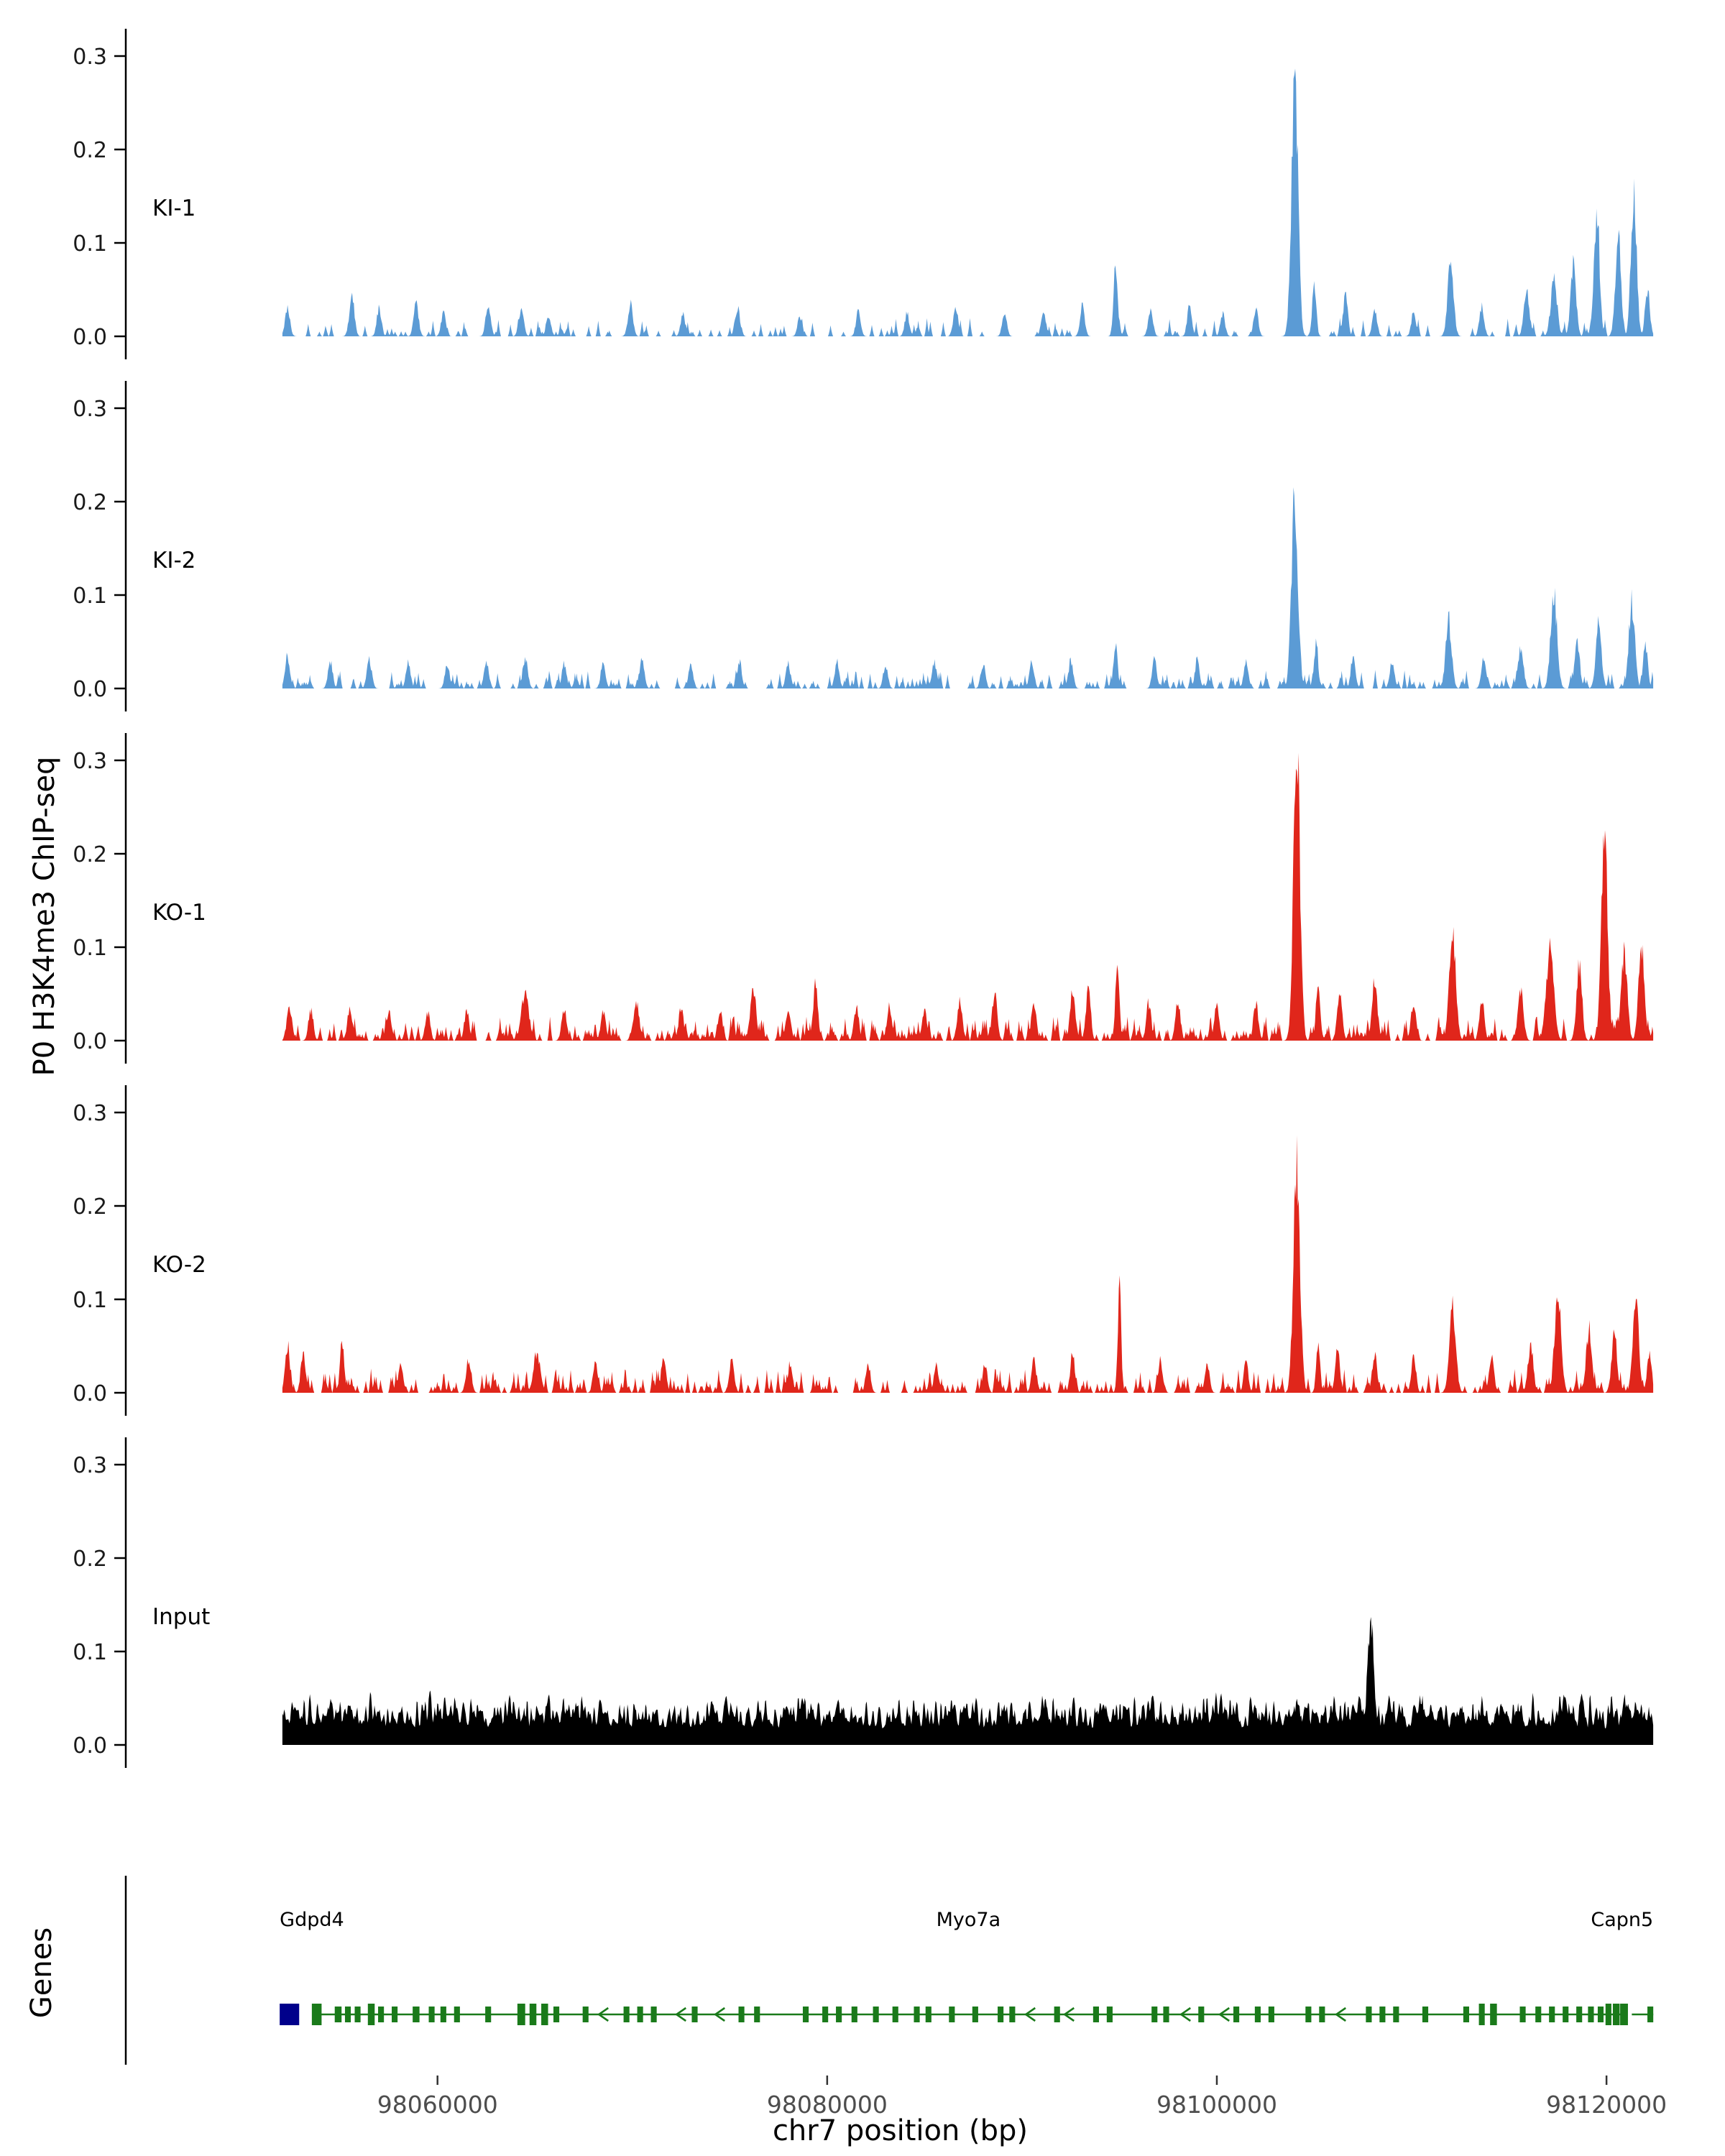  What do you see at coordinates (181, 1617) in the screenshot?
I see `track-label-Input: Input` at bounding box center [181, 1617].